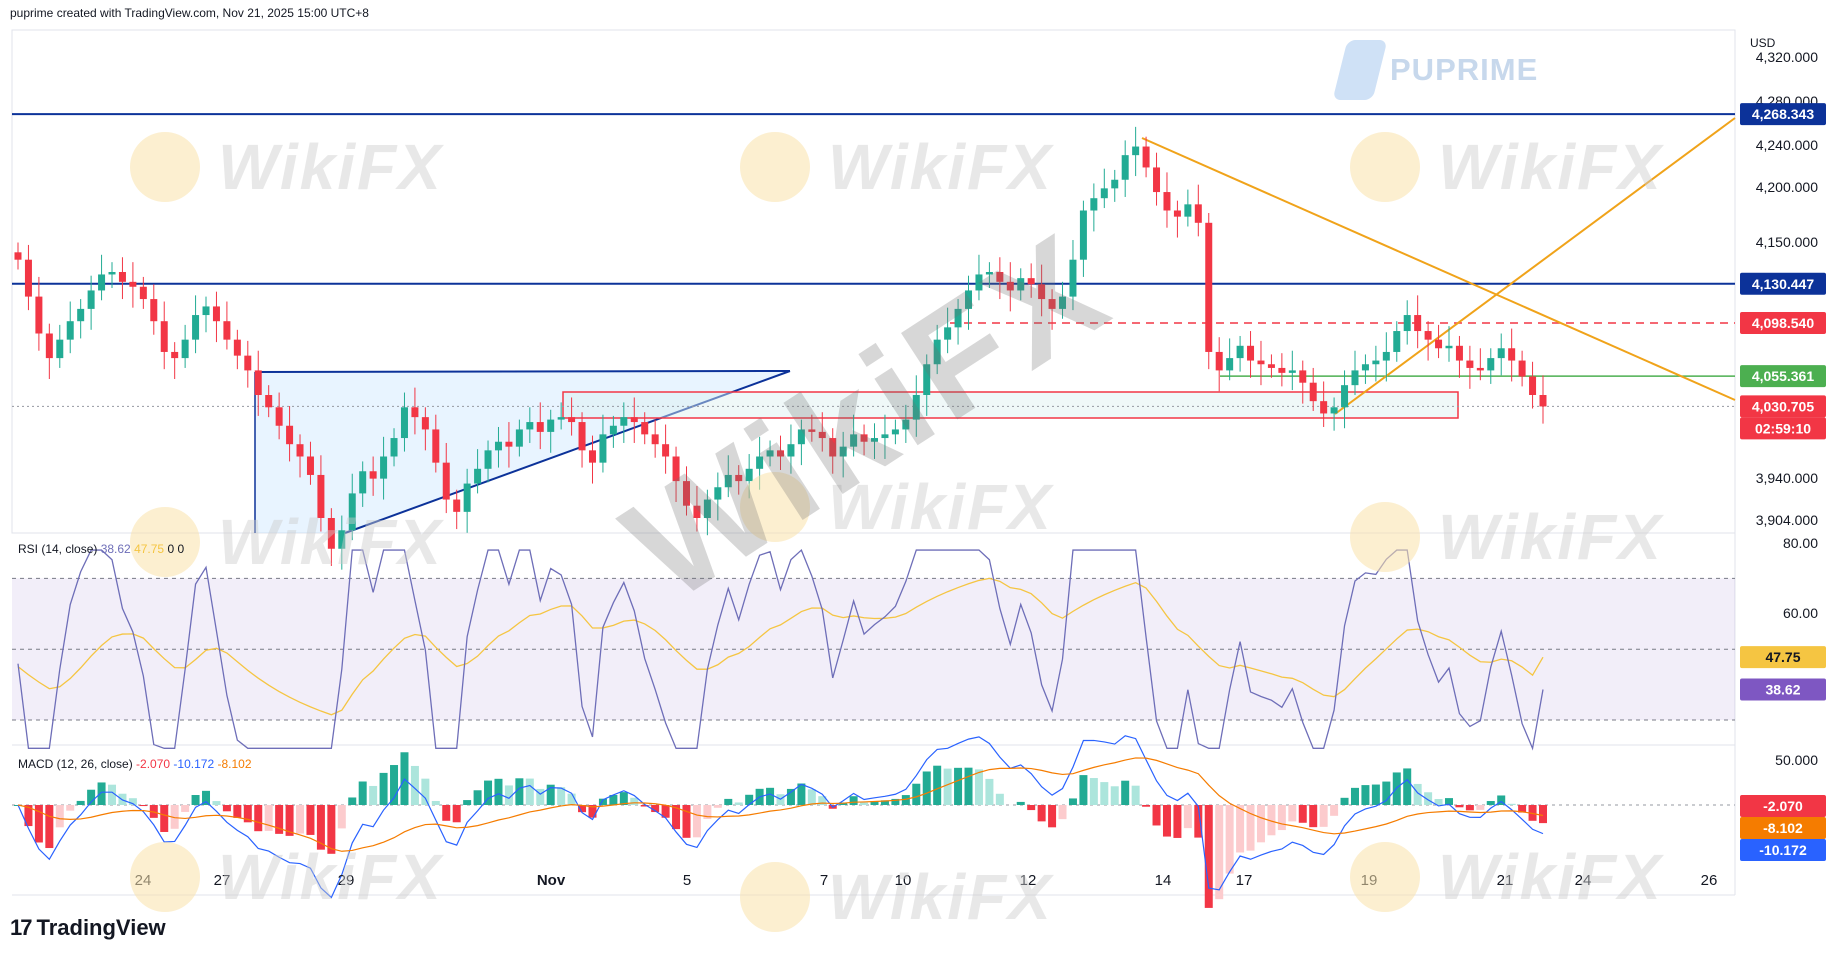 The width and height of the screenshot is (1835, 958). I want to click on x-axis-label: 12, so click(1028, 880).